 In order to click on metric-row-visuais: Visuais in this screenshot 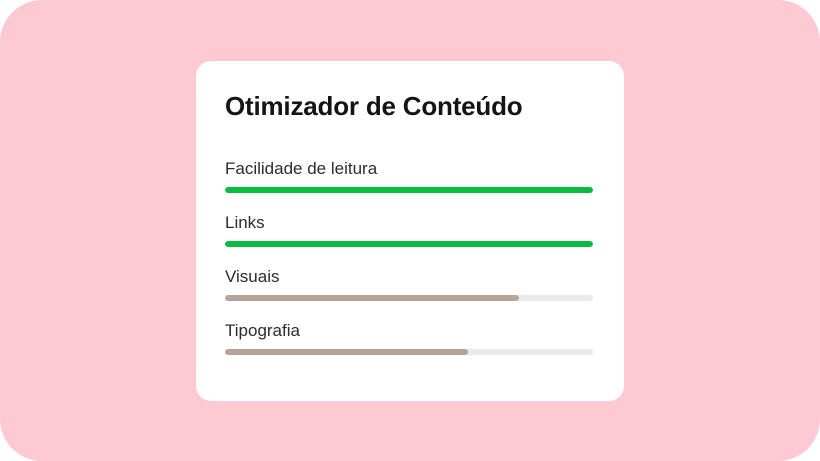, I will do `click(409, 293)`.